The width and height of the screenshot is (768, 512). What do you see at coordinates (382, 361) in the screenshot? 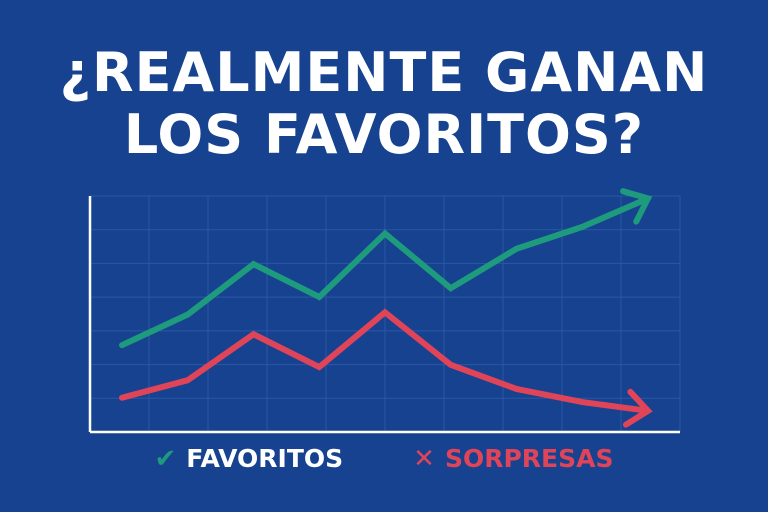
I see `series-line-sorpresas` at bounding box center [382, 361].